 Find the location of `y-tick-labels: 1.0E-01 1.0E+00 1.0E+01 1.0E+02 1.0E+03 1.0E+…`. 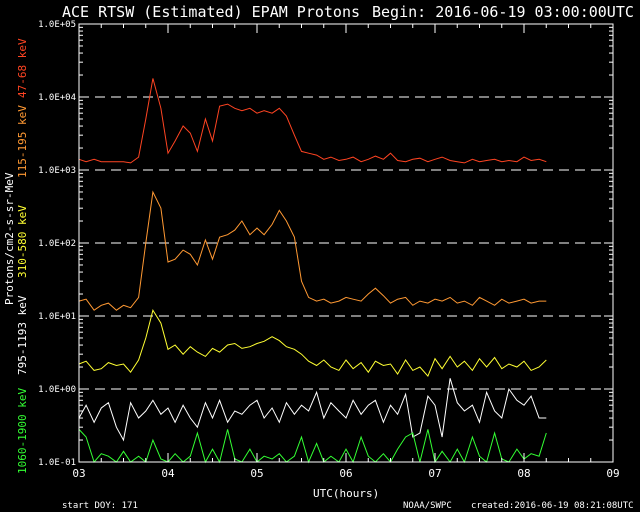

y-tick-labels: 1.0E-01 1.0E+00 1.0E+01 1.0E+02 1.0E+03 1.0E+… is located at coordinates (57, 244).